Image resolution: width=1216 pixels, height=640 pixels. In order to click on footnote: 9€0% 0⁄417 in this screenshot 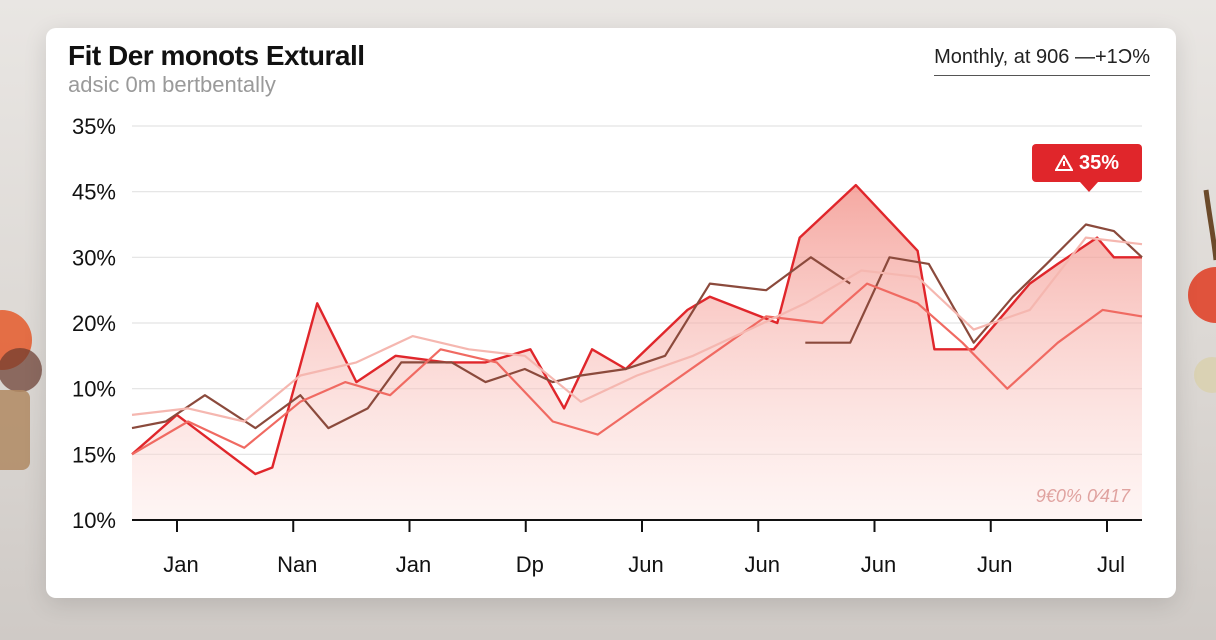, I will do `click(1082, 496)`.